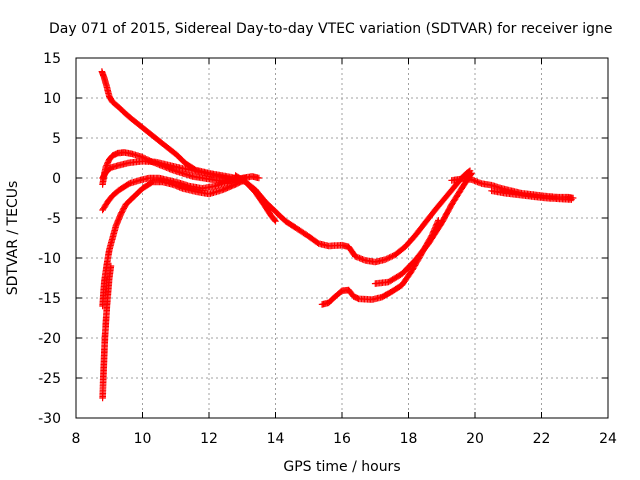  Describe the element at coordinates (49, 259) in the screenshot. I see `y-tick-label: -10` at that location.